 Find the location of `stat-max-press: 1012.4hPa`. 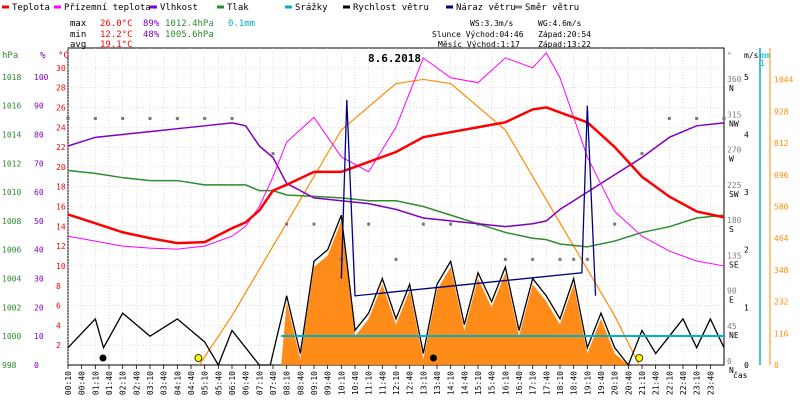

stat-max-press: 1012.4hPa is located at coordinates (189, 24).